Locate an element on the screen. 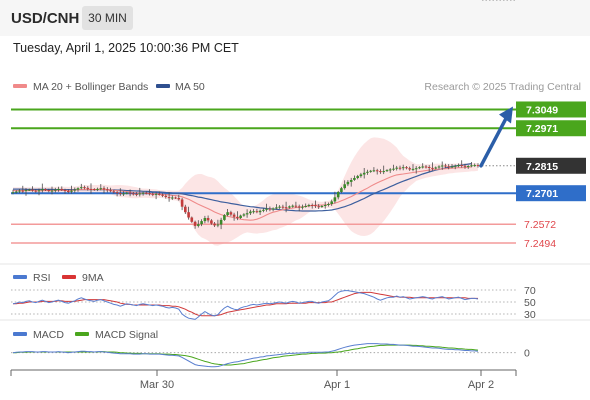  level-labels: 7.3049 7.2971 7.2815 7.2701 7.2572 7.2494 is located at coordinates (551, 175).